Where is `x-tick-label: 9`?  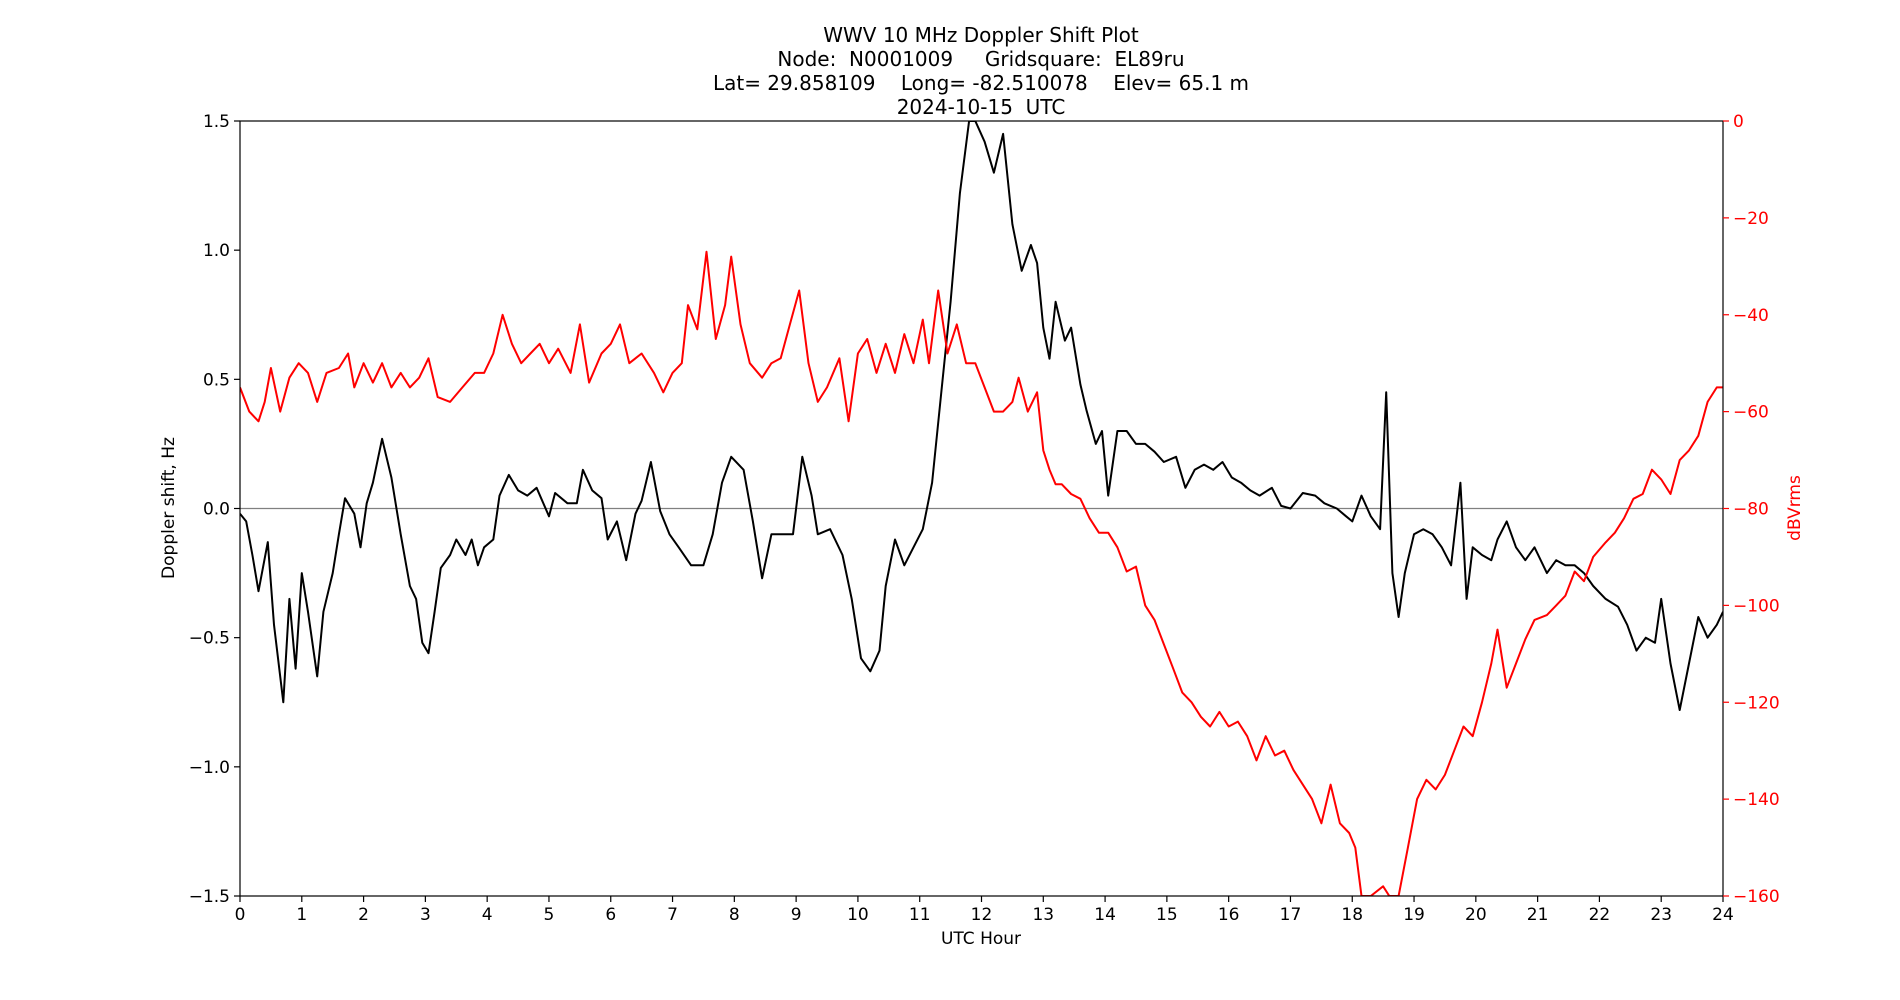 x-tick-label: 9 is located at coordinates (796, 915).